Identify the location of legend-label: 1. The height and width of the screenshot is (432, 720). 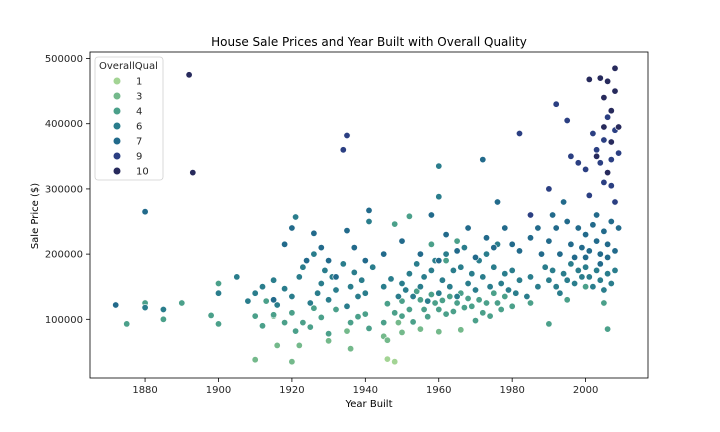
(139, 82).